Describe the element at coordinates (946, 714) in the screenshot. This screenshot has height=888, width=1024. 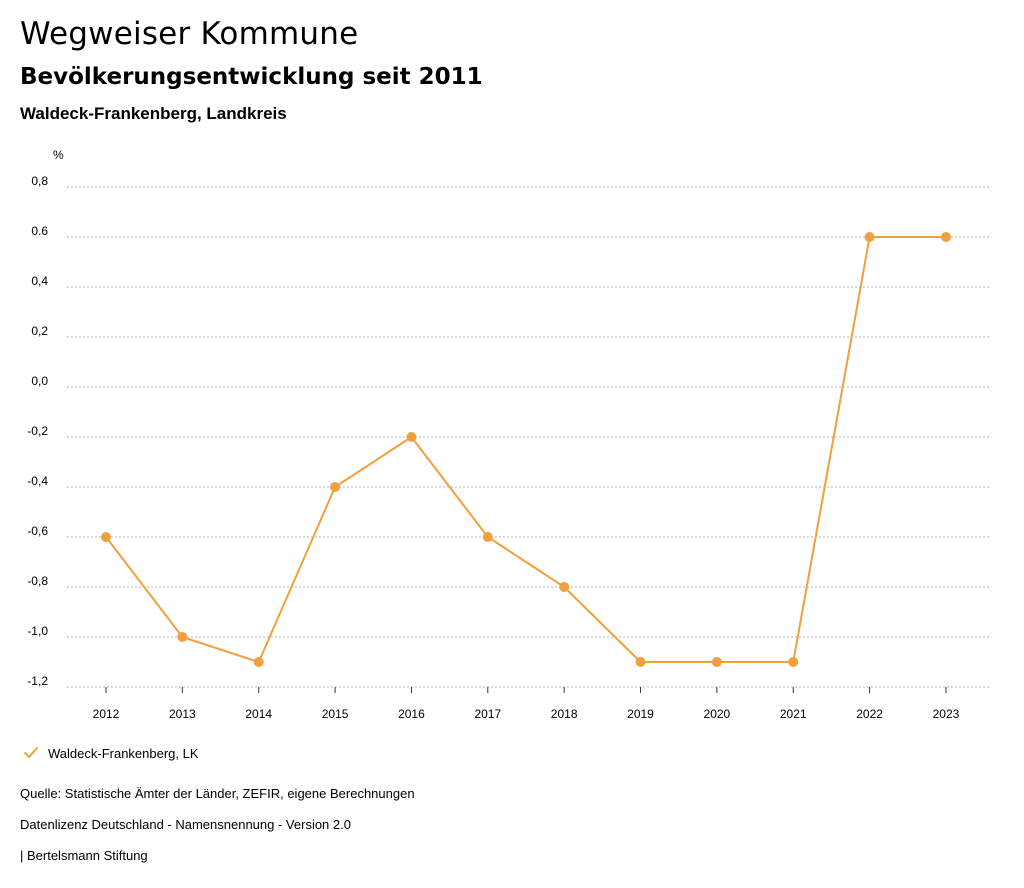
I see `x-tick-label: 2023` at that location.